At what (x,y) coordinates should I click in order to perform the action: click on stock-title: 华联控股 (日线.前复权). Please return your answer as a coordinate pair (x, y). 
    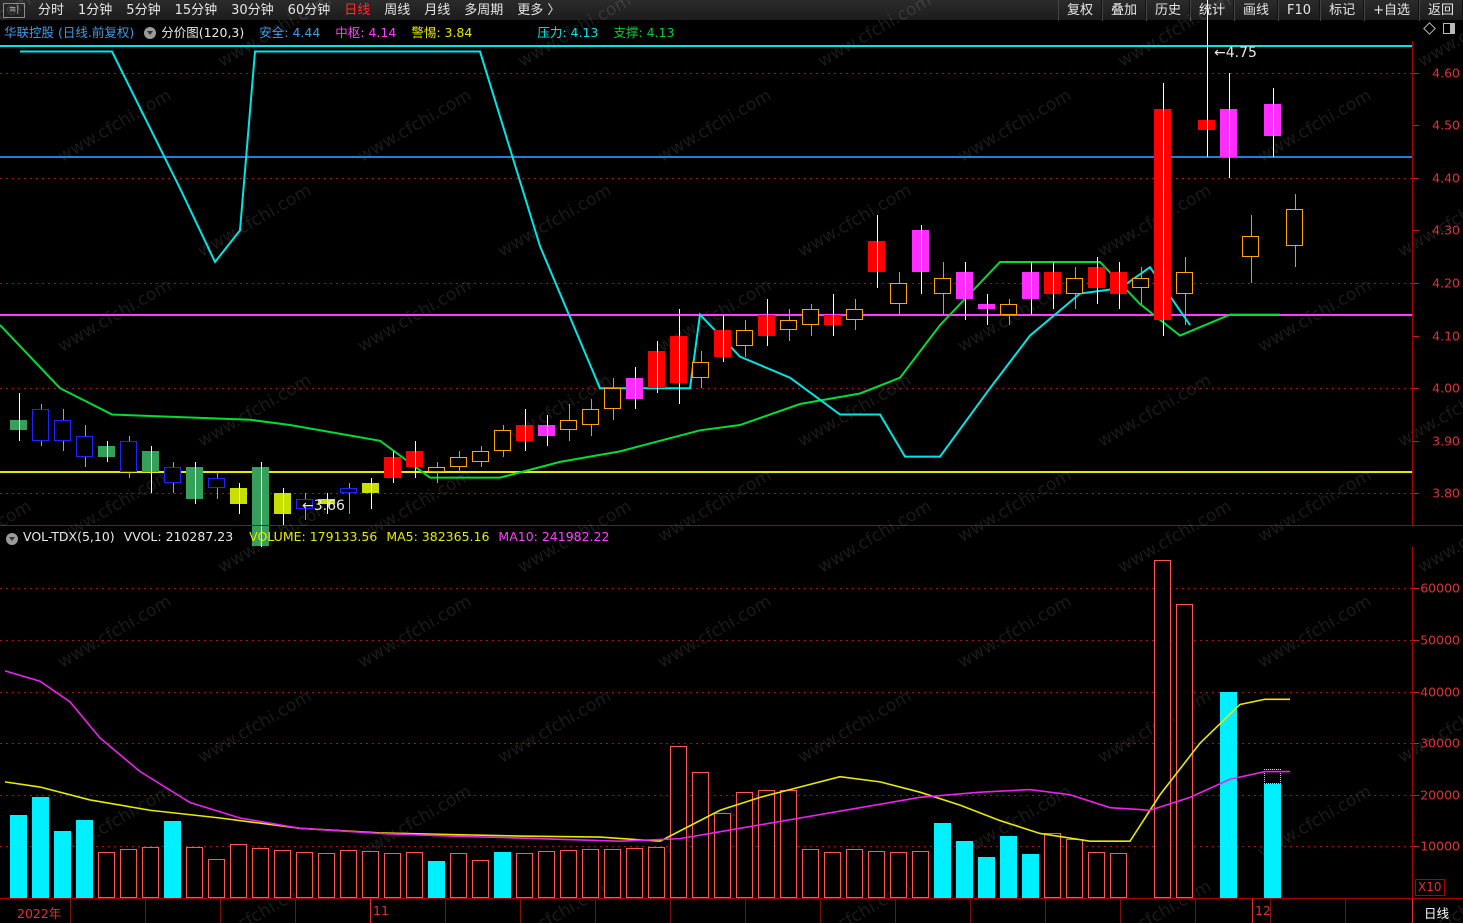
    Looking at the image, I should click on (69, 32).